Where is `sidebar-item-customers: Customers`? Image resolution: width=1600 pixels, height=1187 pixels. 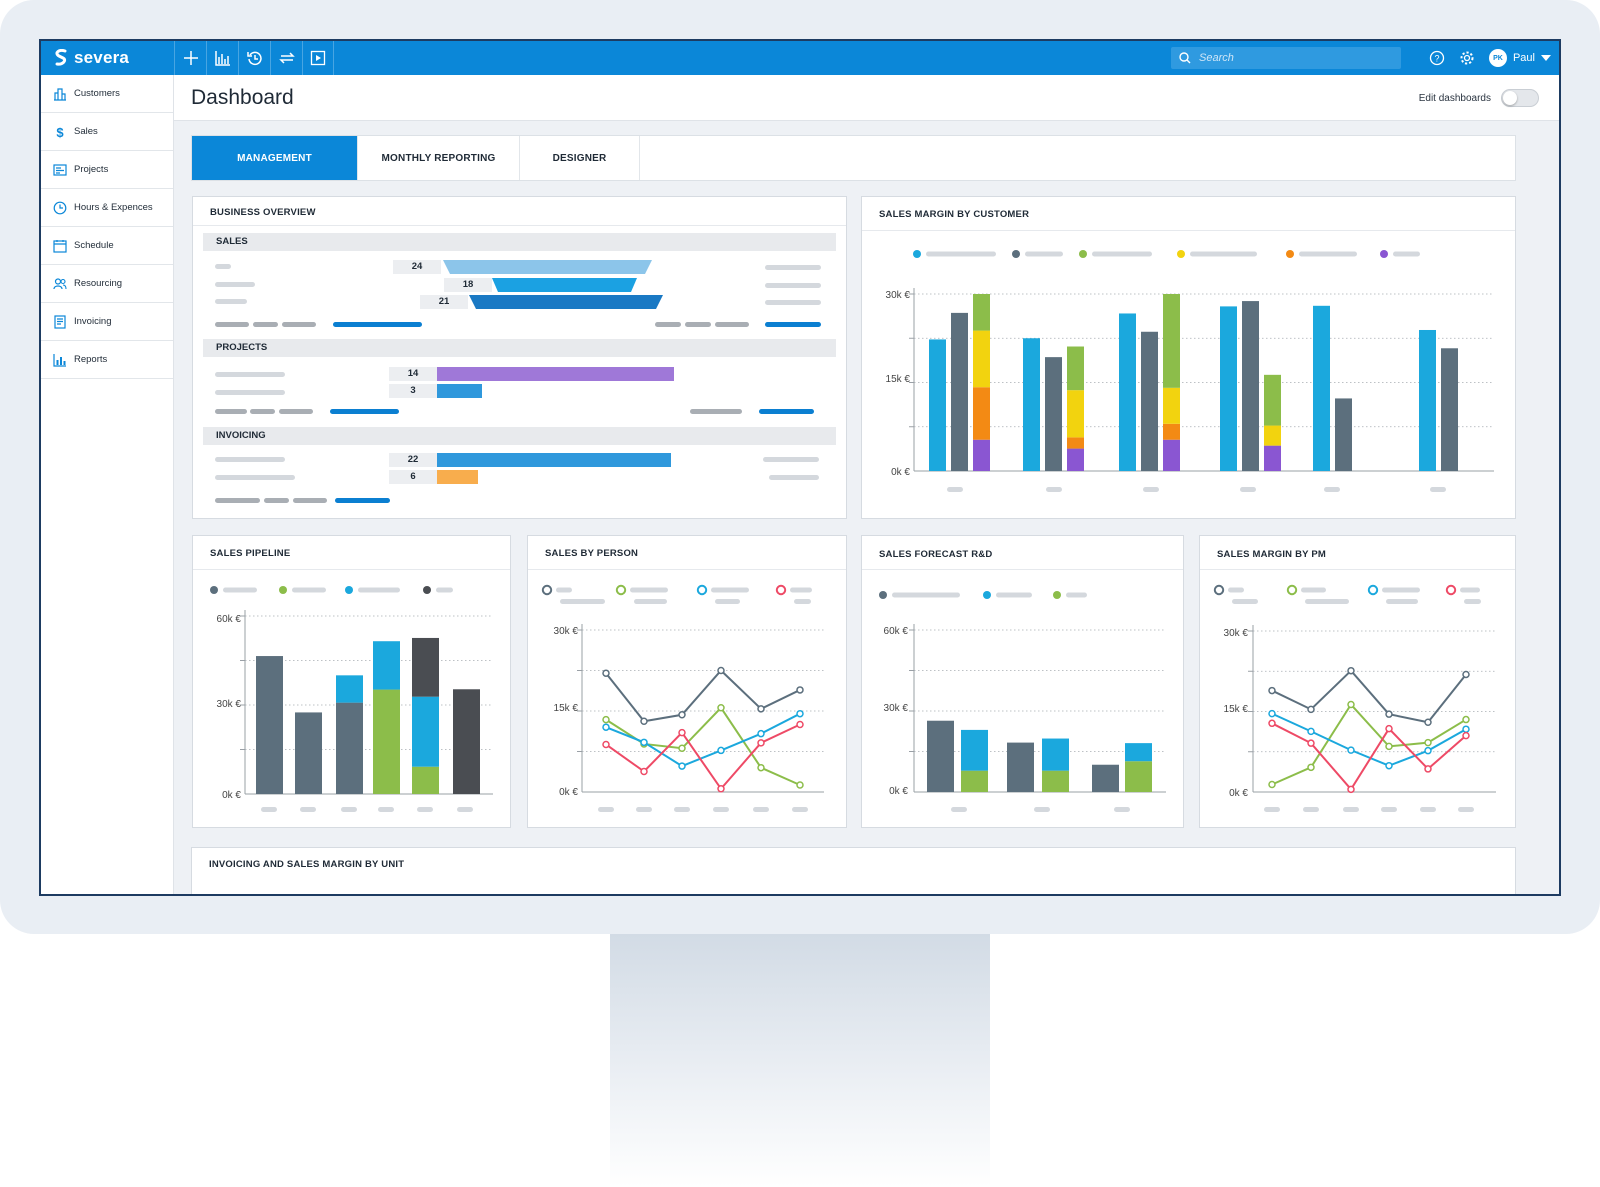
sidebar-item-customers: Customers is located at coordinates (107, 94).